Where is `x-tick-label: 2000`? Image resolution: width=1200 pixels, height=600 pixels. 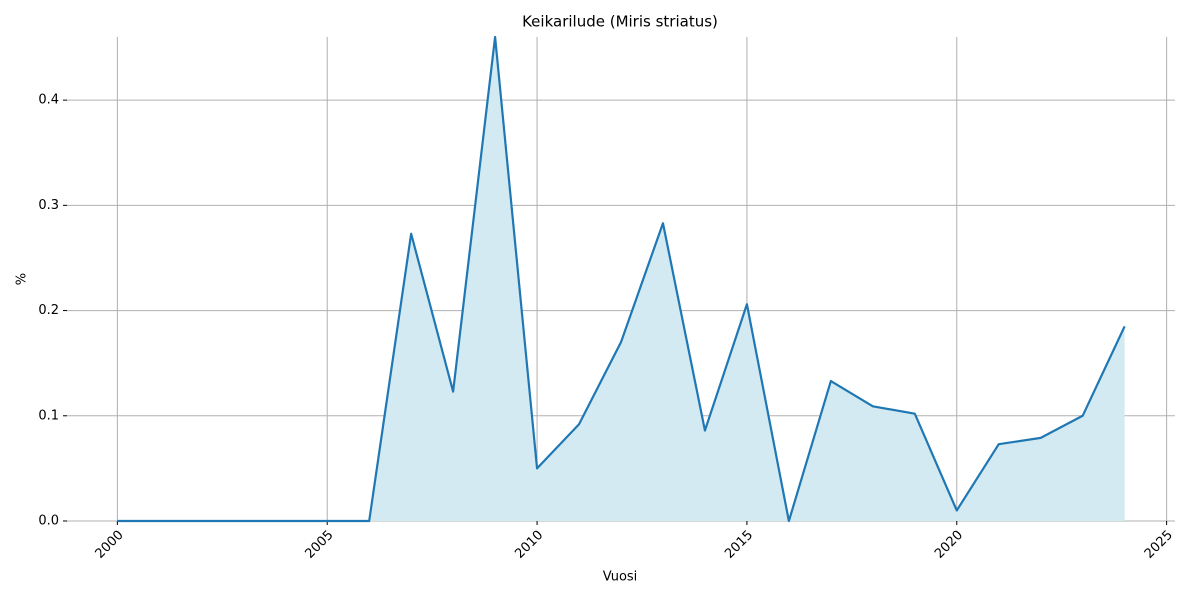 x-tick-label: 2000 is located at coordinates (110, 545).